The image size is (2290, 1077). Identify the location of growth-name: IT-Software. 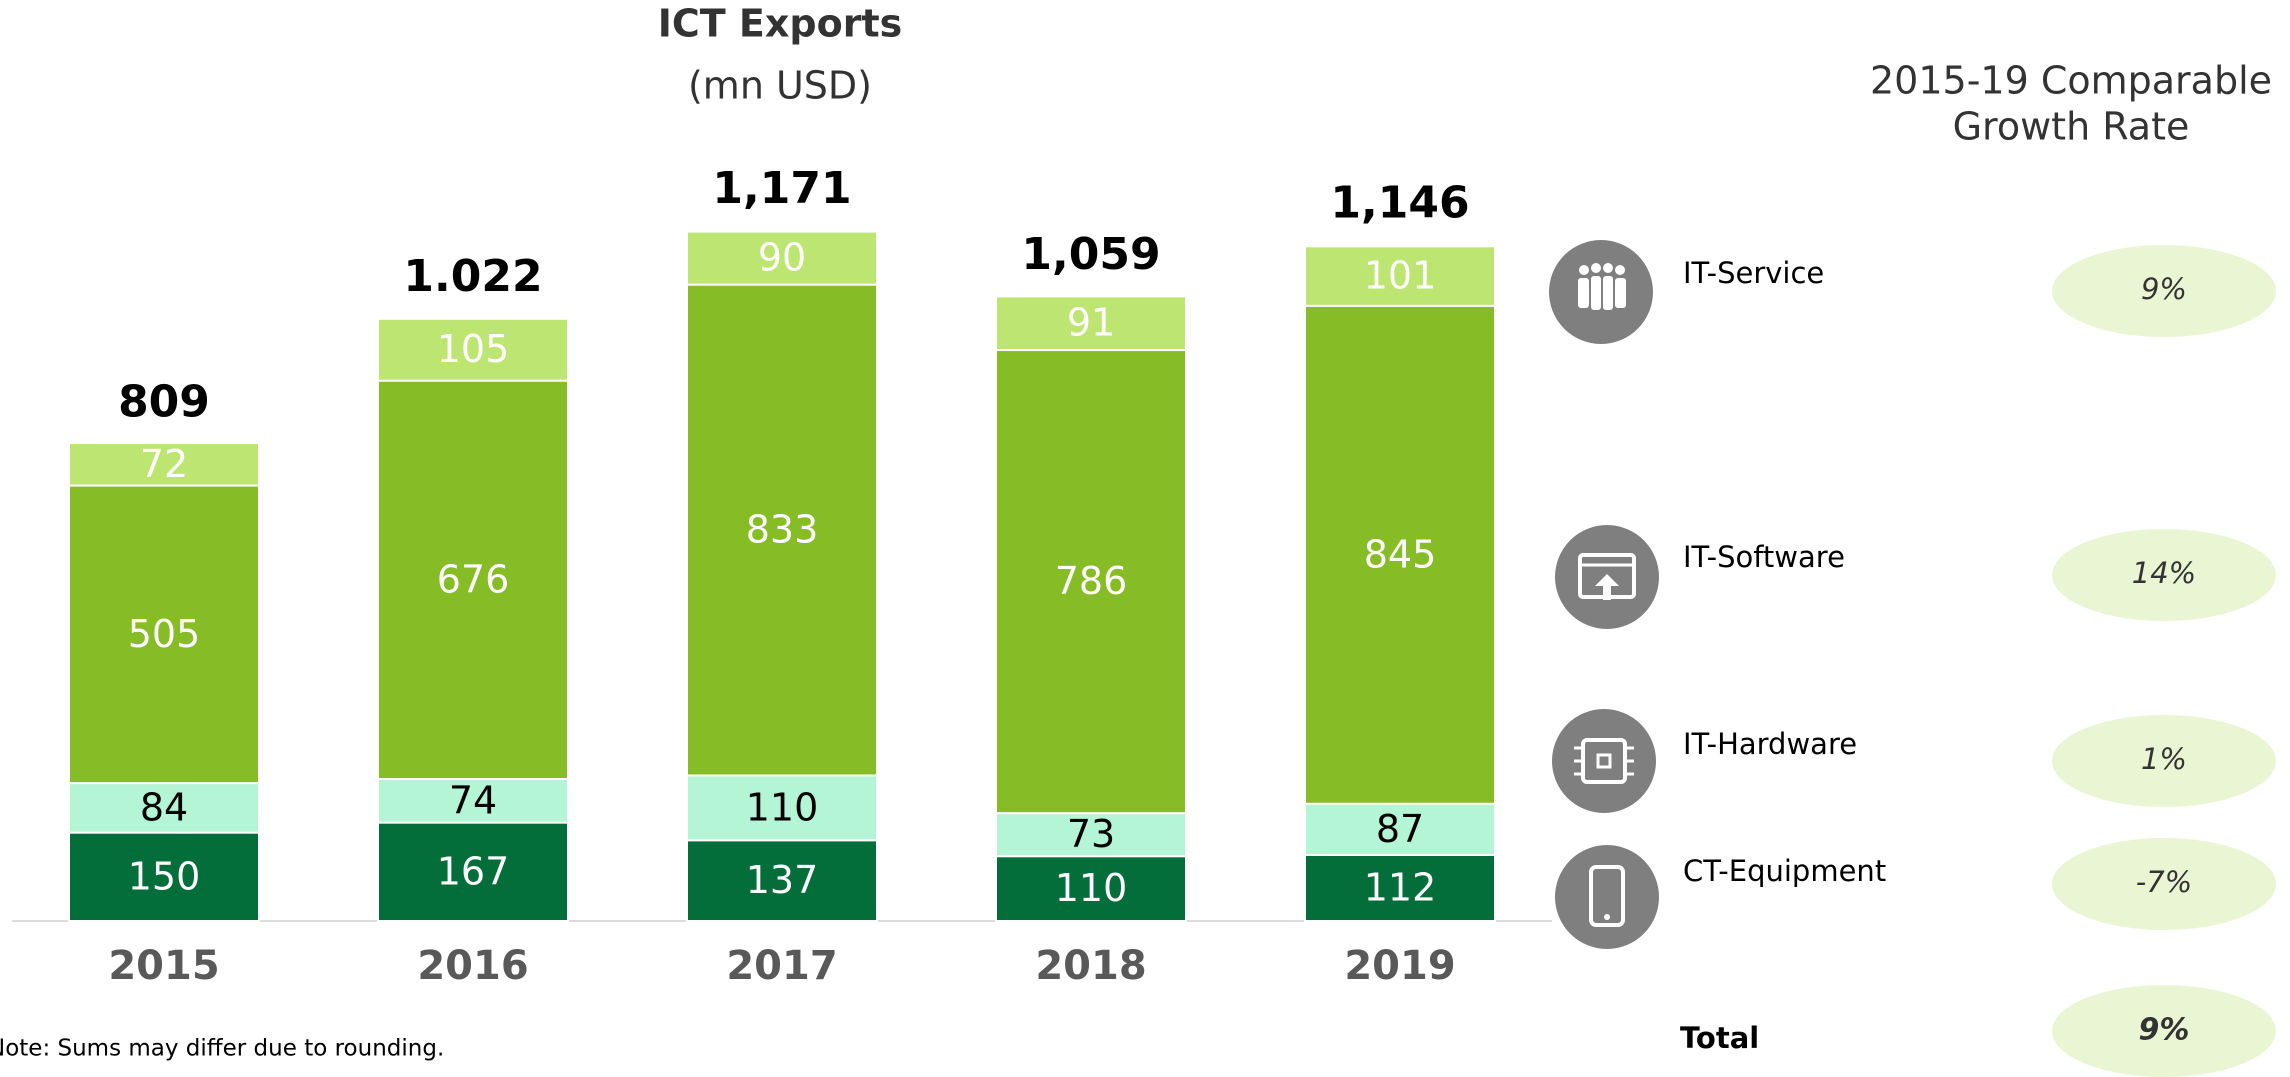
(1764, 557).